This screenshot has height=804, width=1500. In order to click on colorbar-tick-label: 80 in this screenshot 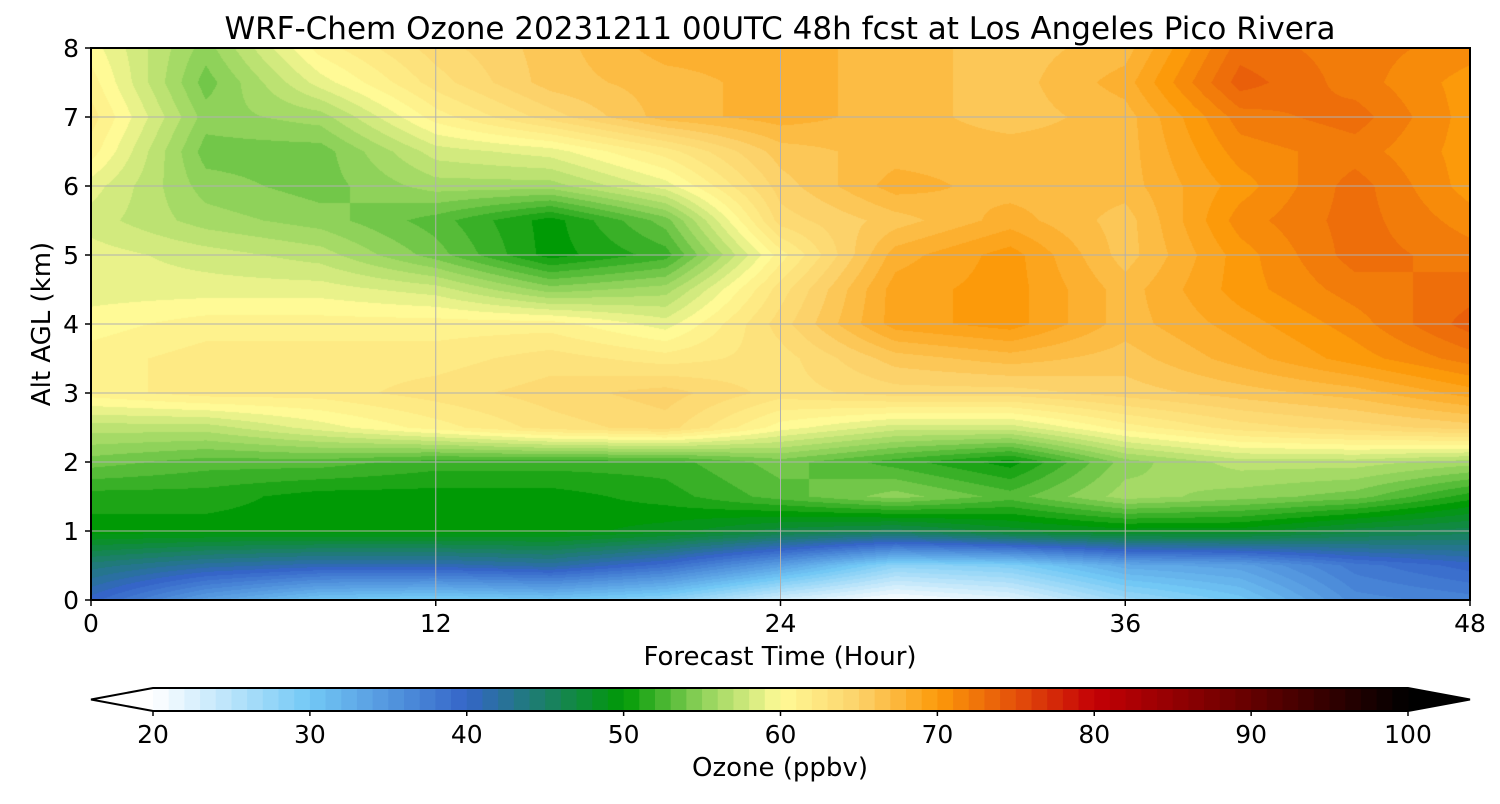, I will do `click(1094, 734)`.